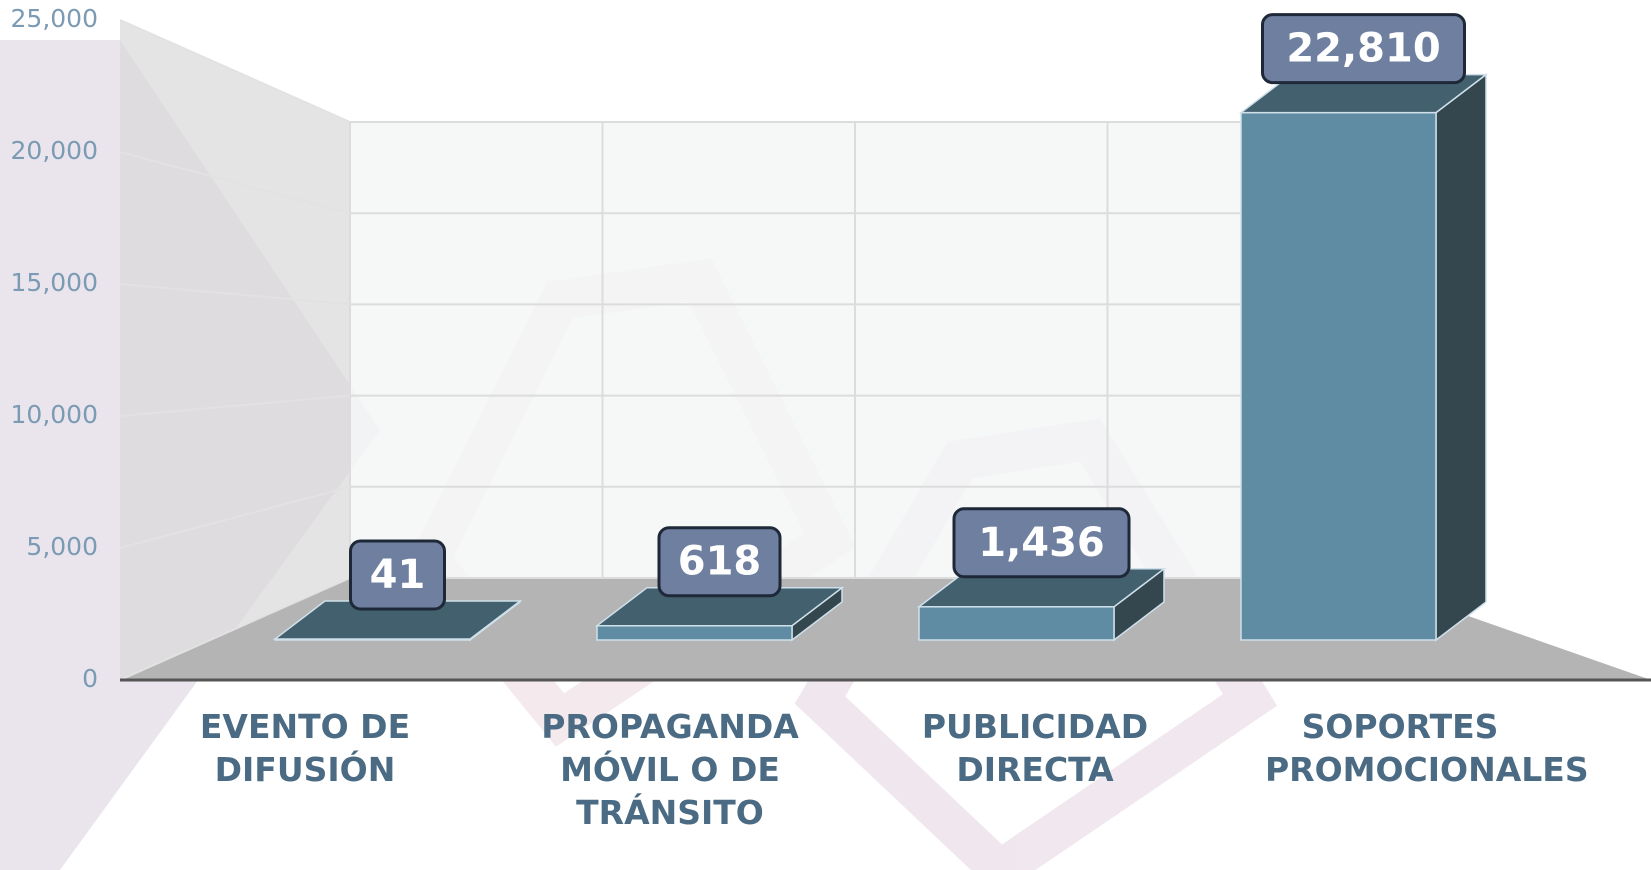 The image size is (1651, 870). What do you see at coordinates (62, 546) in the screenshot?
I see `y-tick-label: 5,000` at bounding box center [62, 546].